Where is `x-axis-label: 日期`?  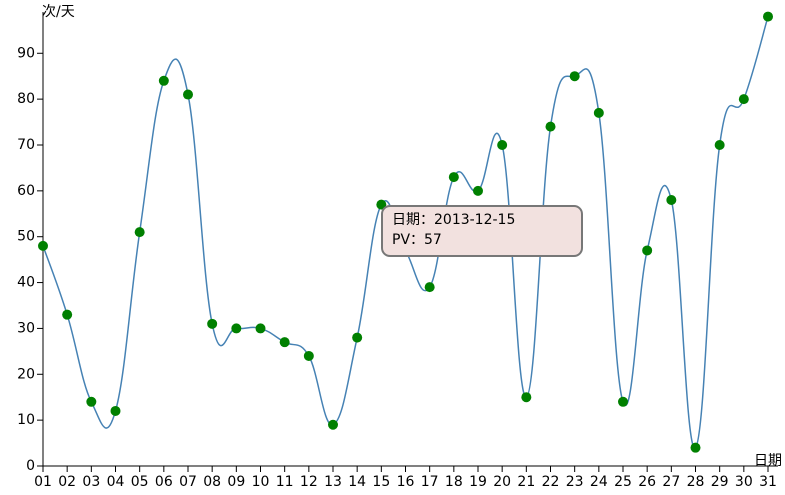 x-axis-label: 日期 is located at coordinates (768, 461).